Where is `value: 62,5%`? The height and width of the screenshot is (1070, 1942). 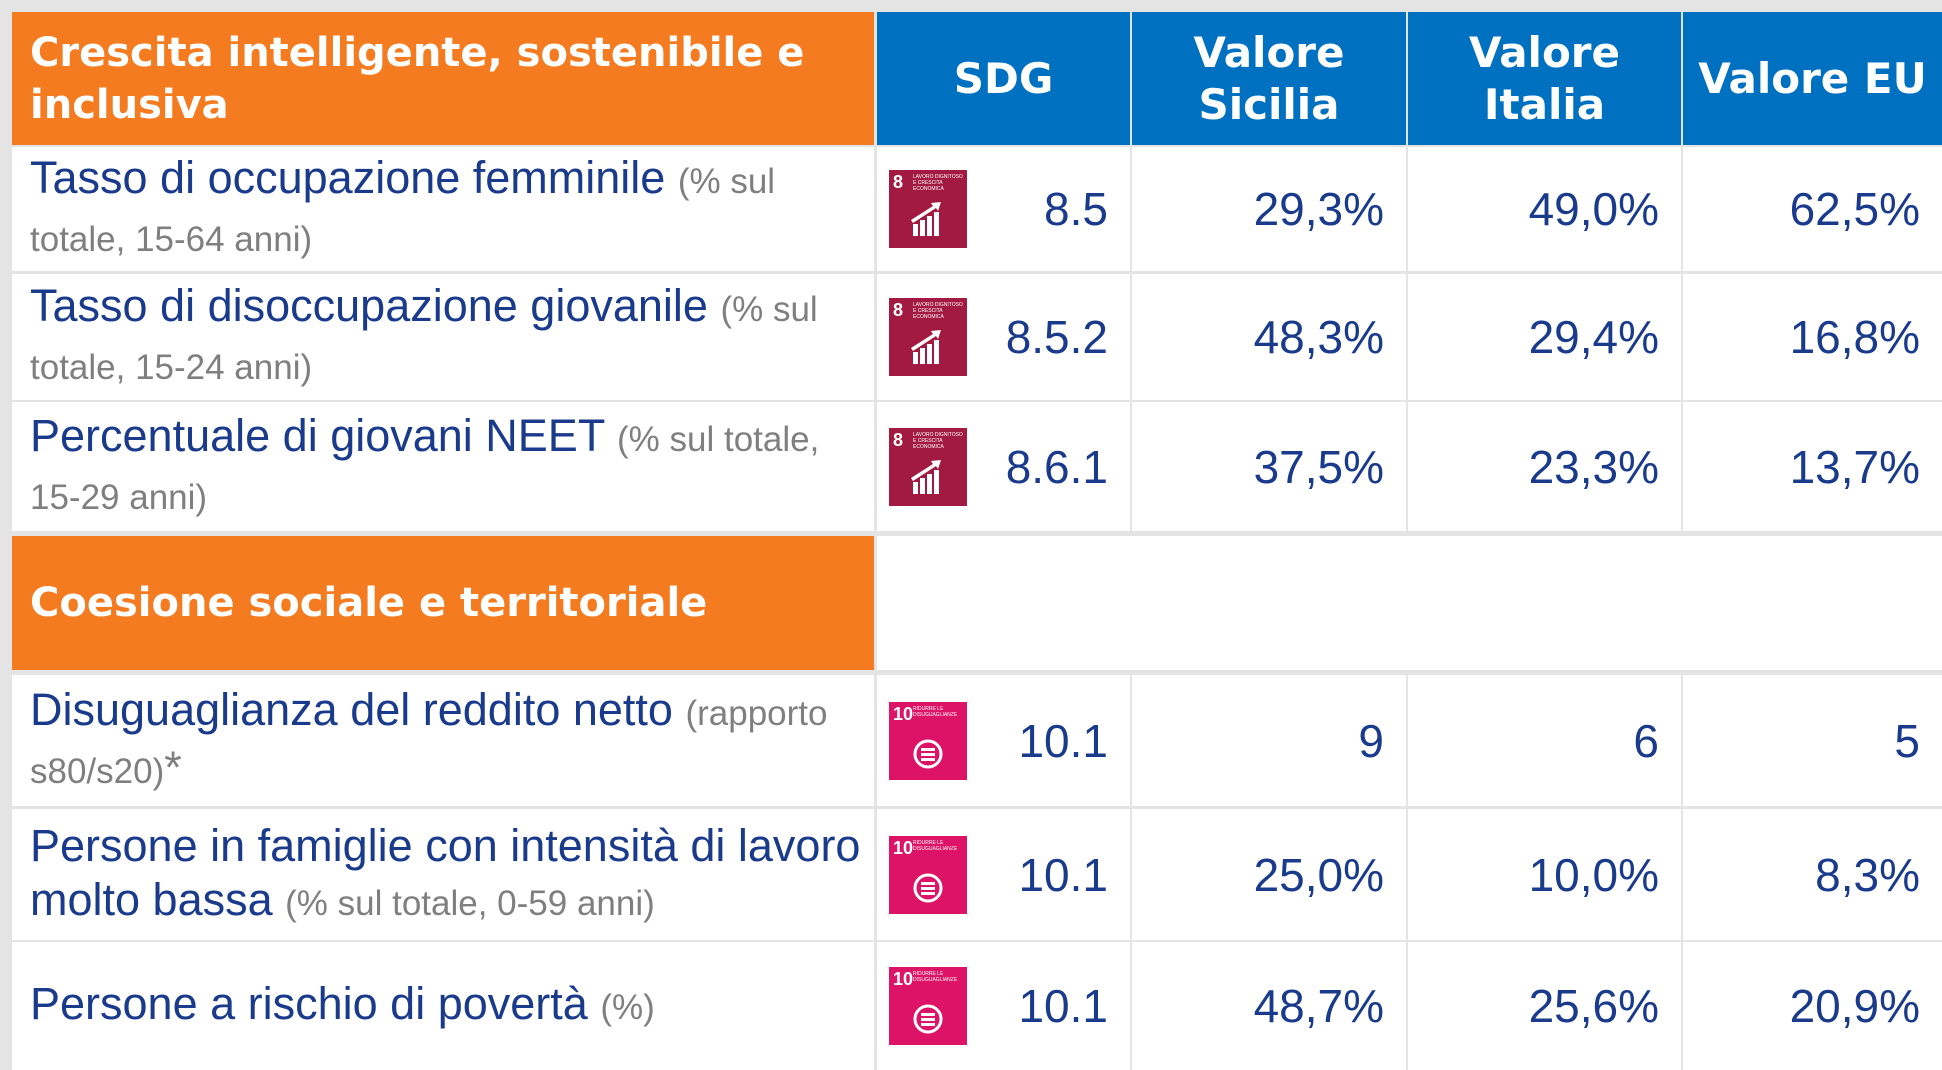 value: 62,5% is located at coordinates (1854, 209).